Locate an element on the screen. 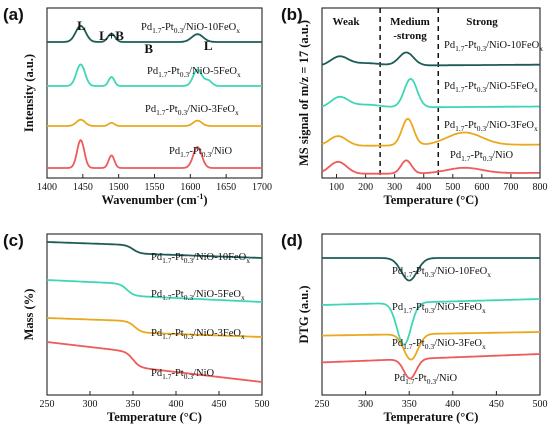  panel-label: (c) is located at coordinates (13, 240).